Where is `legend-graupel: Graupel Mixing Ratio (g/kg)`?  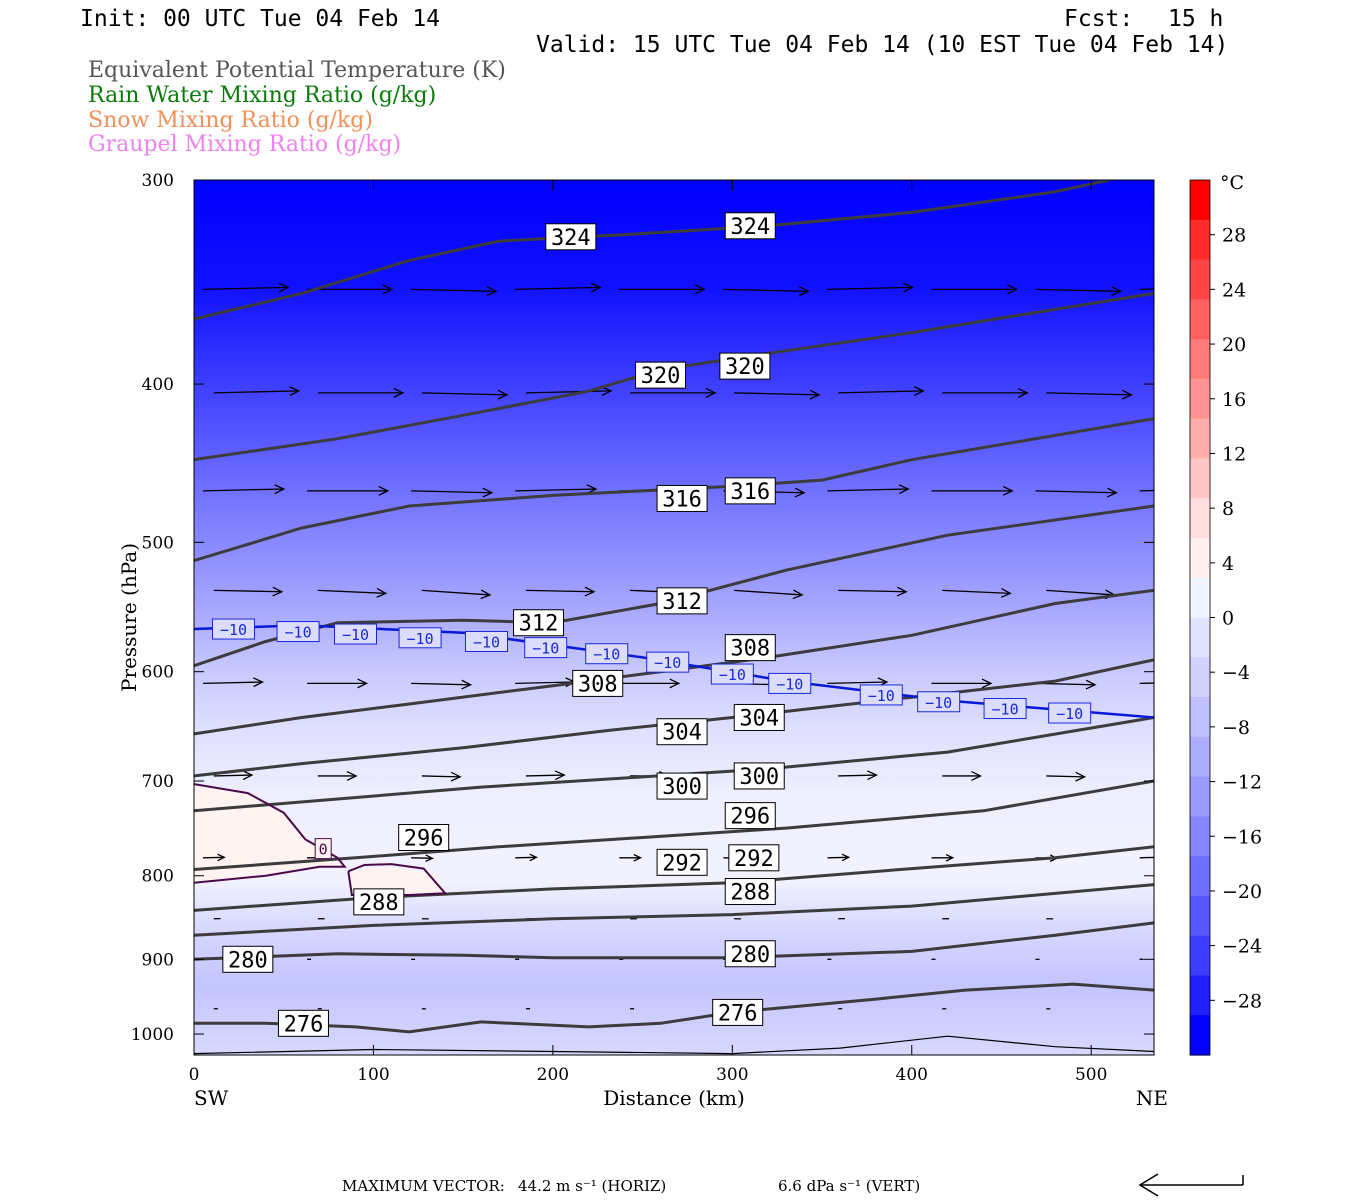
legend-graupel: Graupel Mixing Ratio (g/kg) is located at coordinates (245, 144).